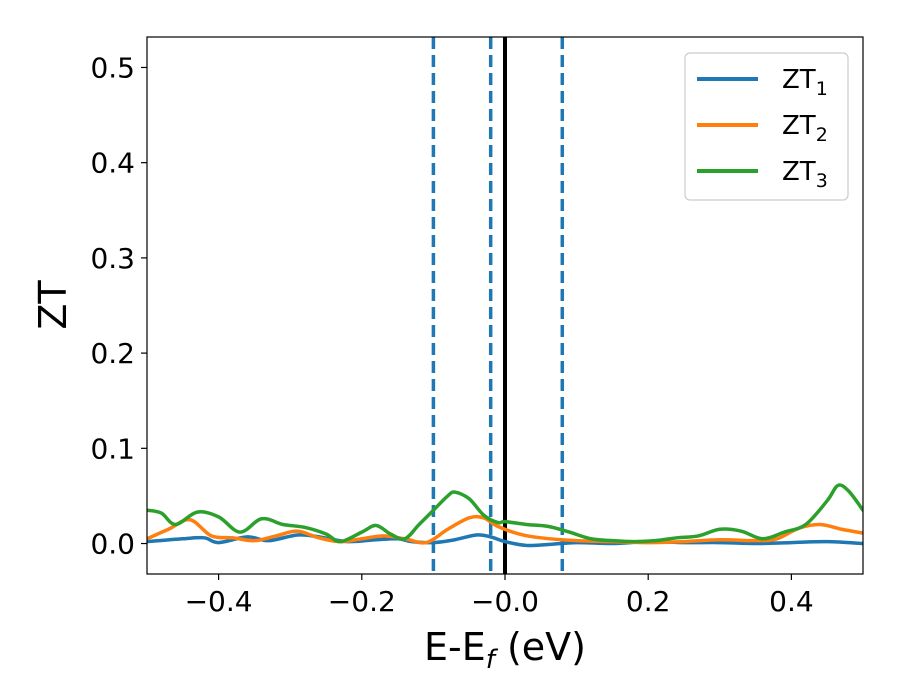 Image resolution: width=900 pixels, height=700 pixels. What do you see at coordinates (112, 544) in the screenshot?
I see `y-tick-label: 0.0` at bounding box center [112, 544].